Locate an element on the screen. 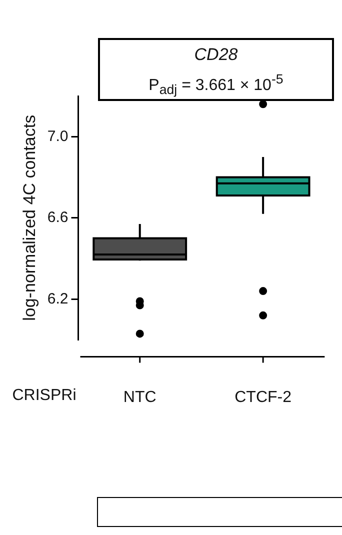 The width and height of the screenshot is (342, 535). chart-subtitle: P$_{adj}$ = 3.661 × 10$^{-5}$ is located at coordinates (216, 85).